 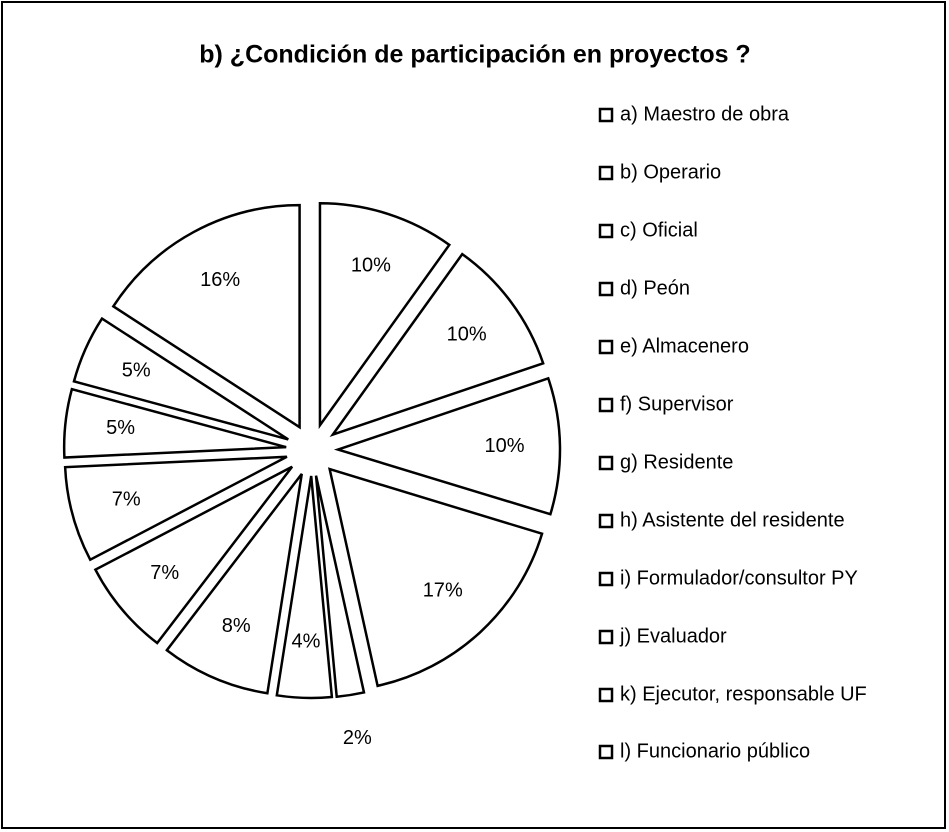 I want to click on legend-label: d) Peón, so click(x=655, y=288).